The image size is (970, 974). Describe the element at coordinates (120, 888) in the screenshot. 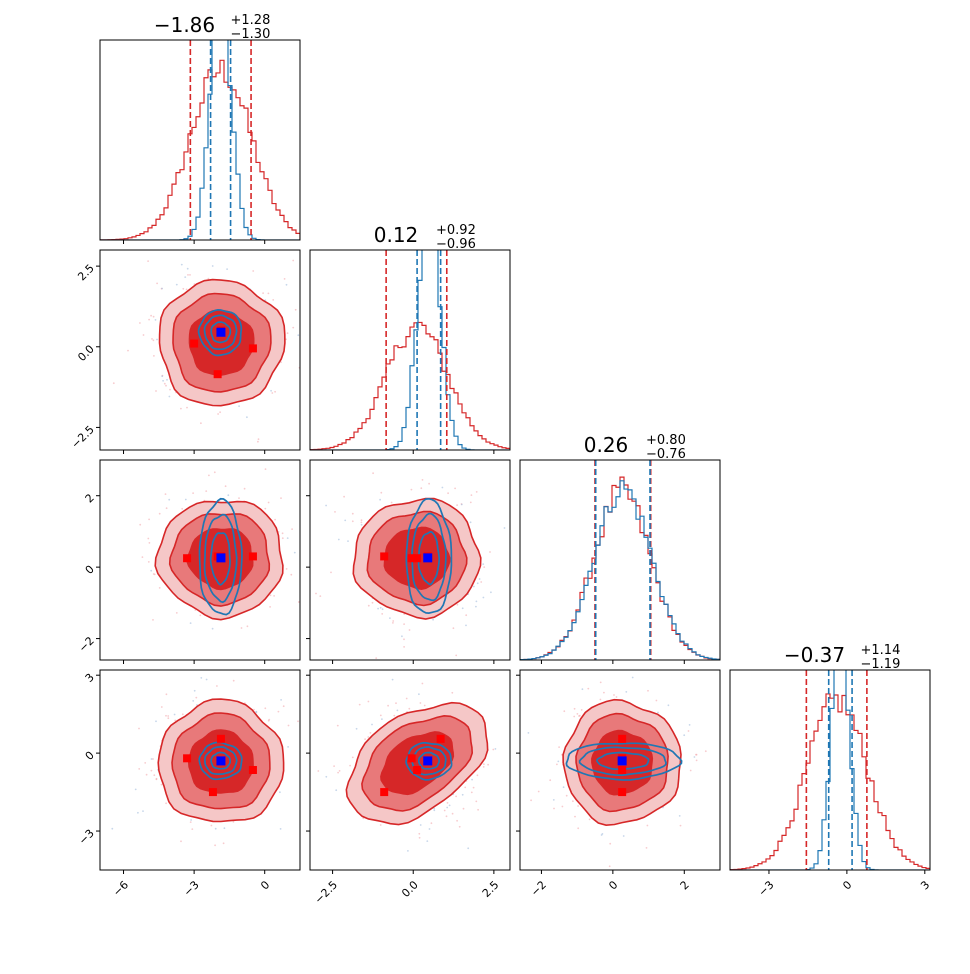

I see `x-tick-label: −6` at that location.